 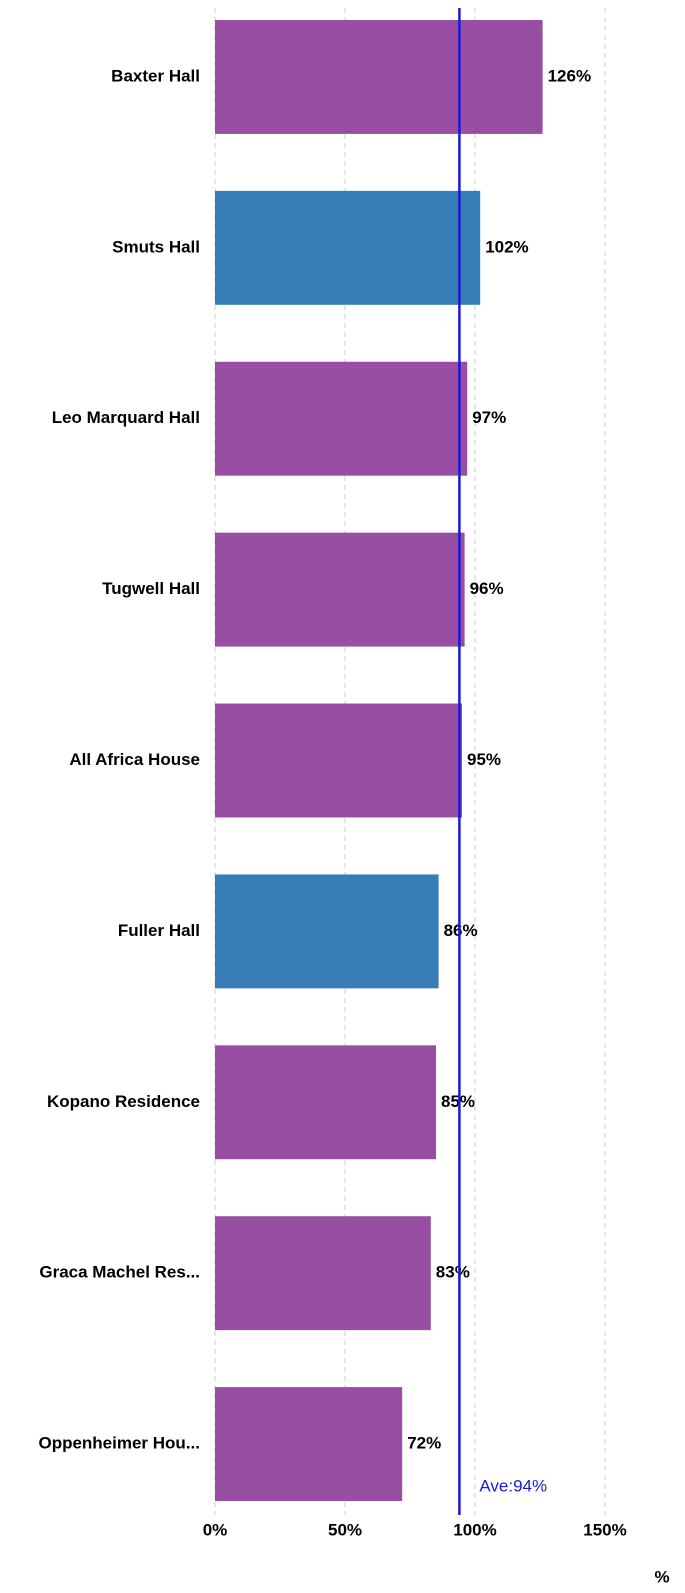 What do you see at coordinates (458, 1101) in the screenshot?
I see `value-label: 85%` at bounding box center [458, 1101].